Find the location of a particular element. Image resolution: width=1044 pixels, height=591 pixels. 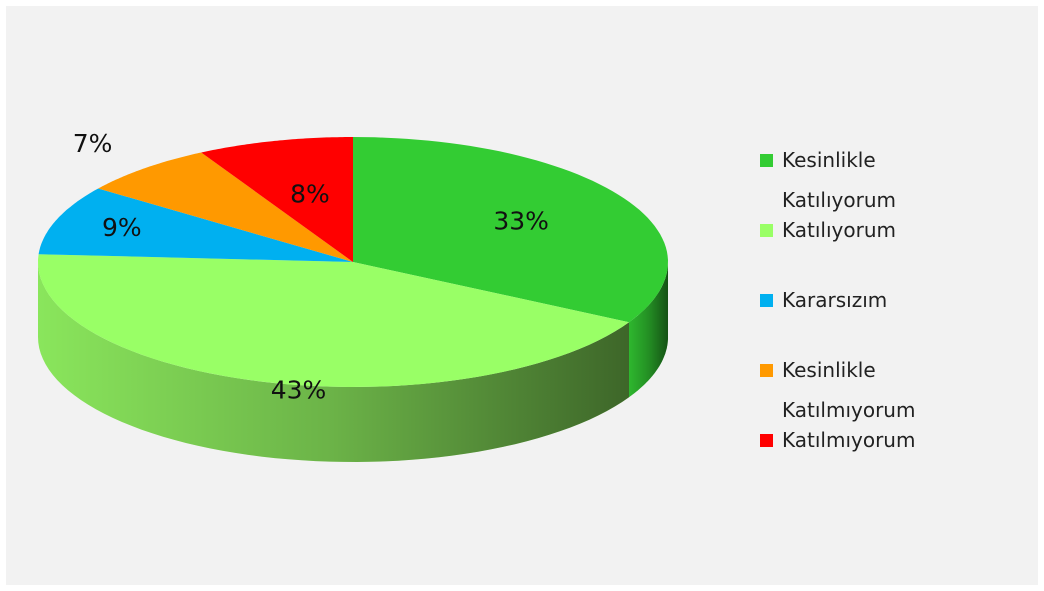

legend-item: Kesinlikle Katılmıyorum is located at coordinates (855, 390).